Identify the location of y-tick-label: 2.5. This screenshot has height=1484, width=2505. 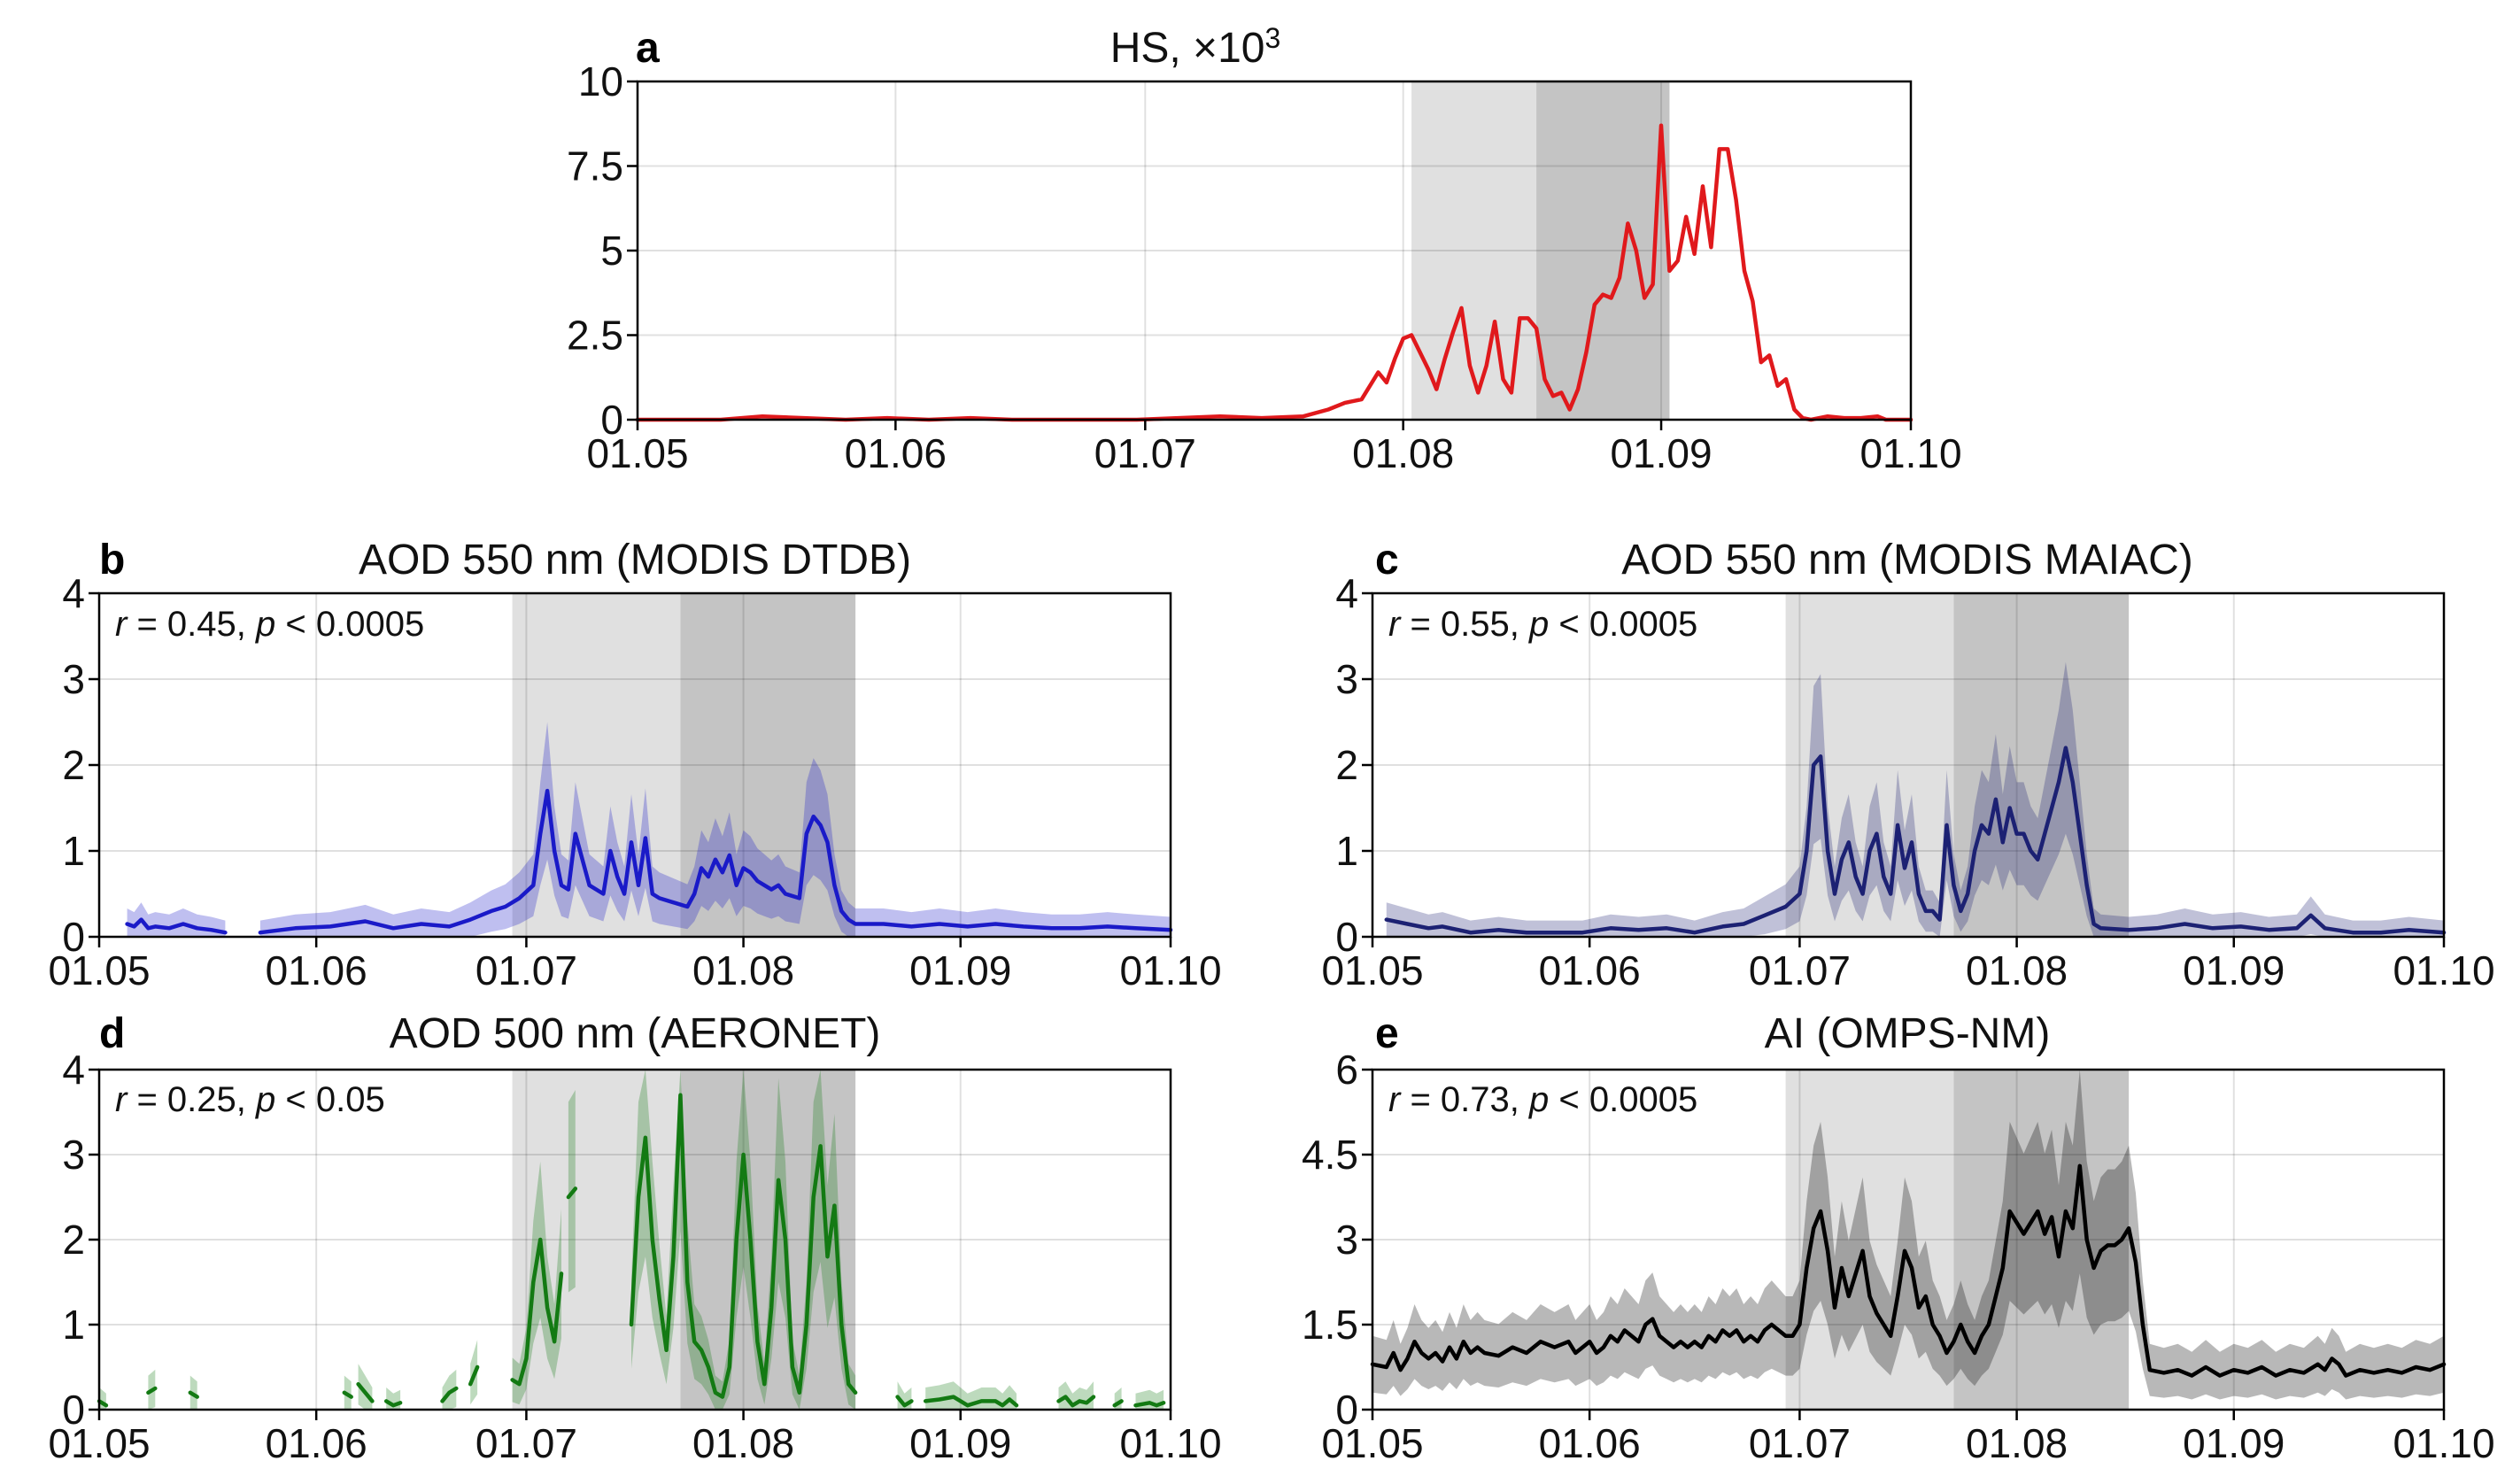
(595, 336).